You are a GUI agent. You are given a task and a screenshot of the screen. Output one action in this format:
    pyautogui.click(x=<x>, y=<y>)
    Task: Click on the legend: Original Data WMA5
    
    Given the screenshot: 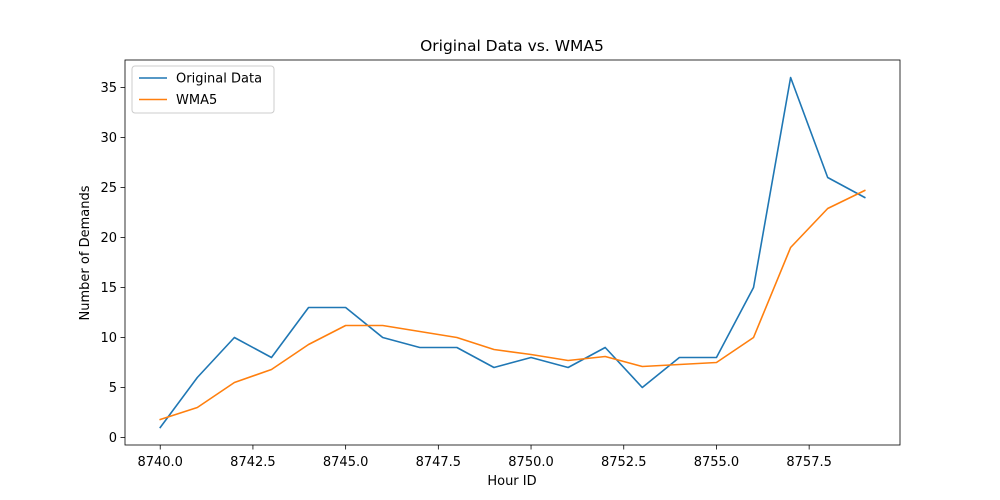 What is the action you would take?
    pyautogui.click(x=203, y=89)
    